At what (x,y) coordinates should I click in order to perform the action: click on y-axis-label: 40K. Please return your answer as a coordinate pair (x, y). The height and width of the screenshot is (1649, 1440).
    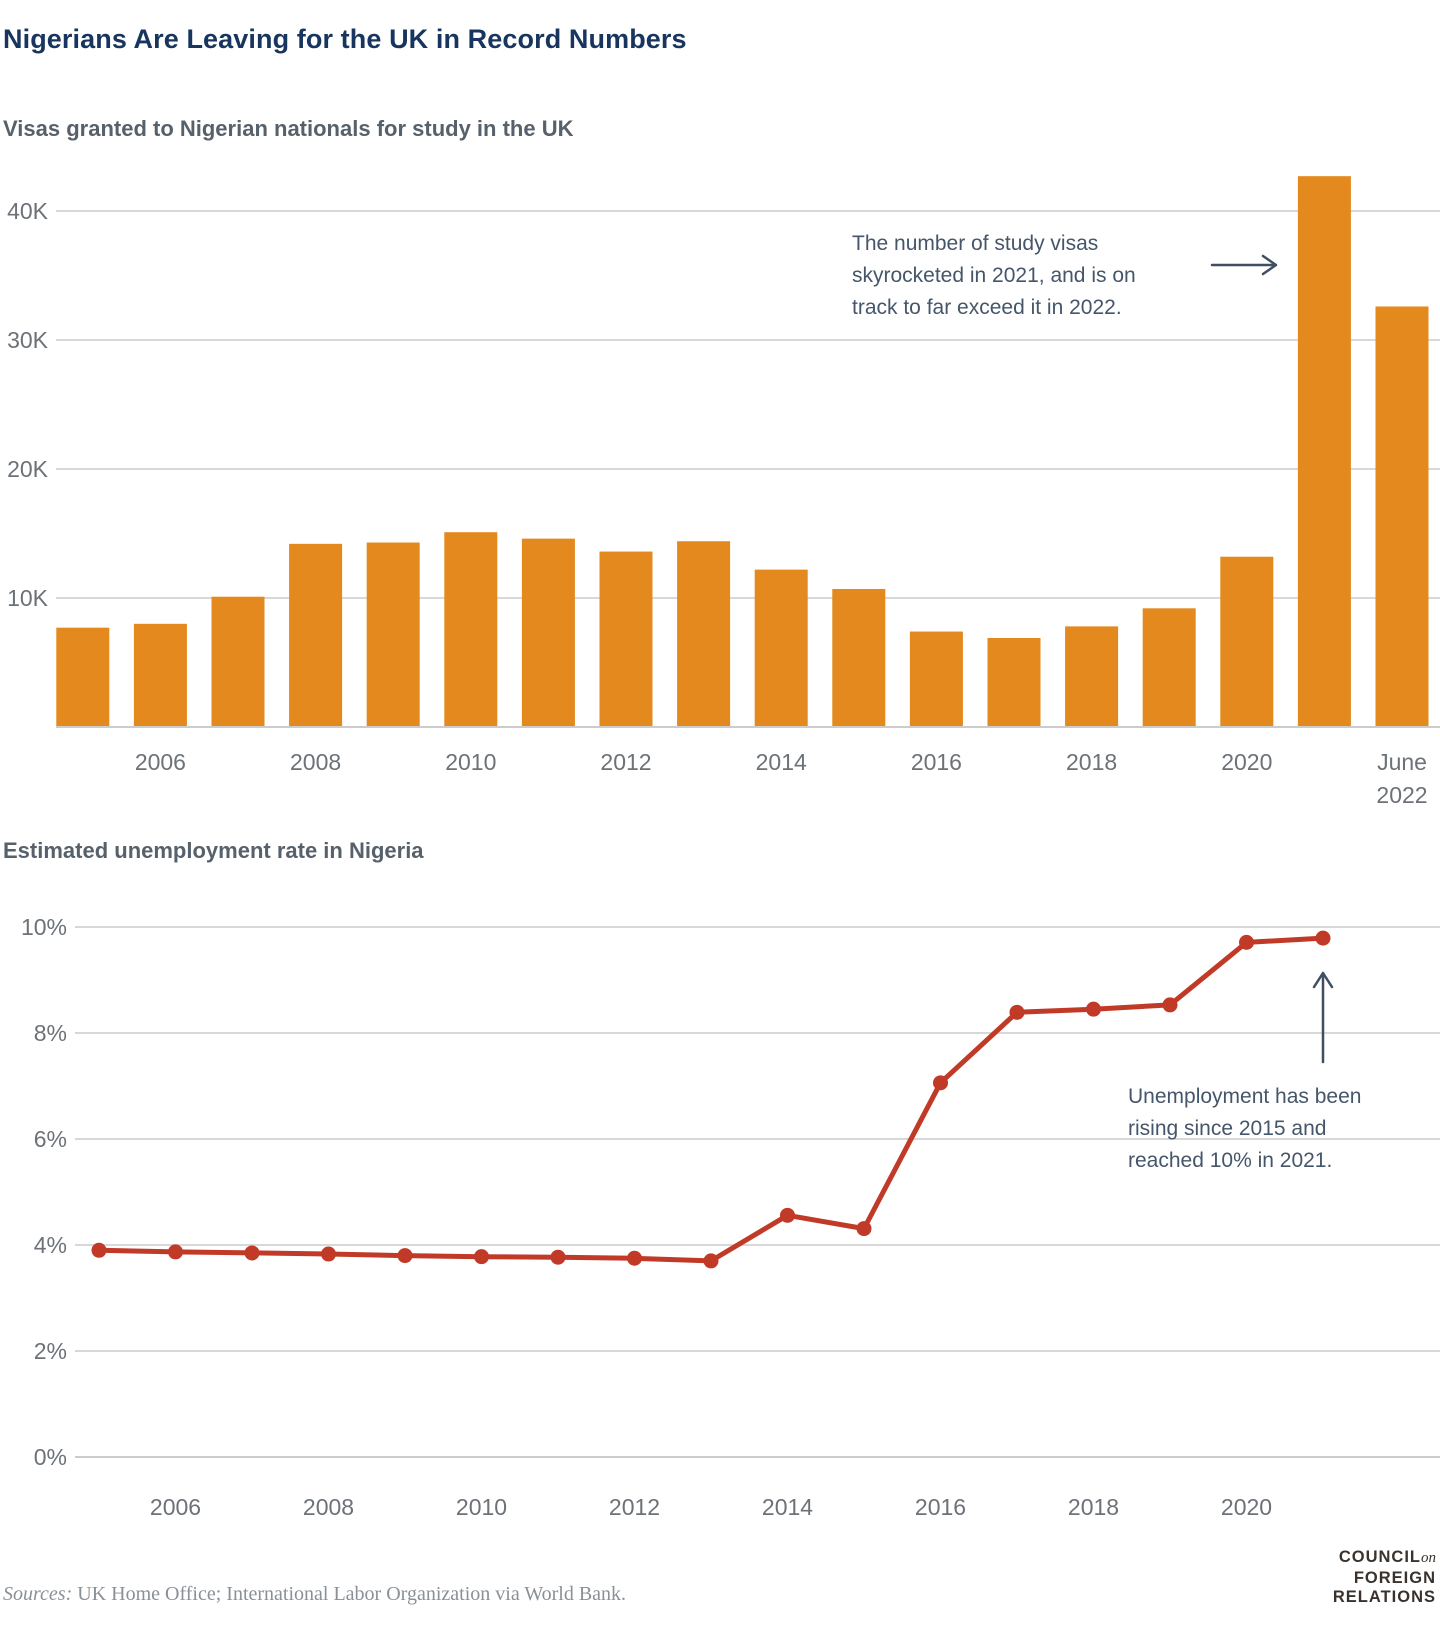
    Looking at the image, I should click on (28, 211).